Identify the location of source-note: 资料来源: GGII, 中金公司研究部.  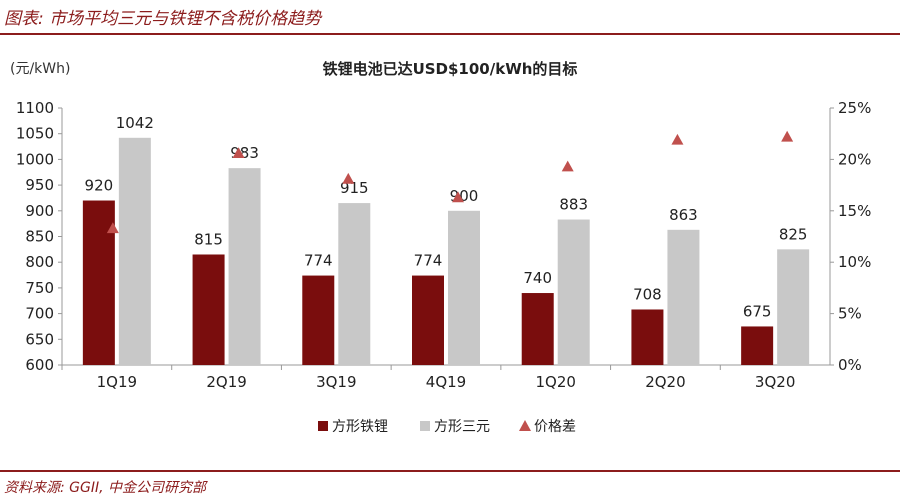
(105, 488).